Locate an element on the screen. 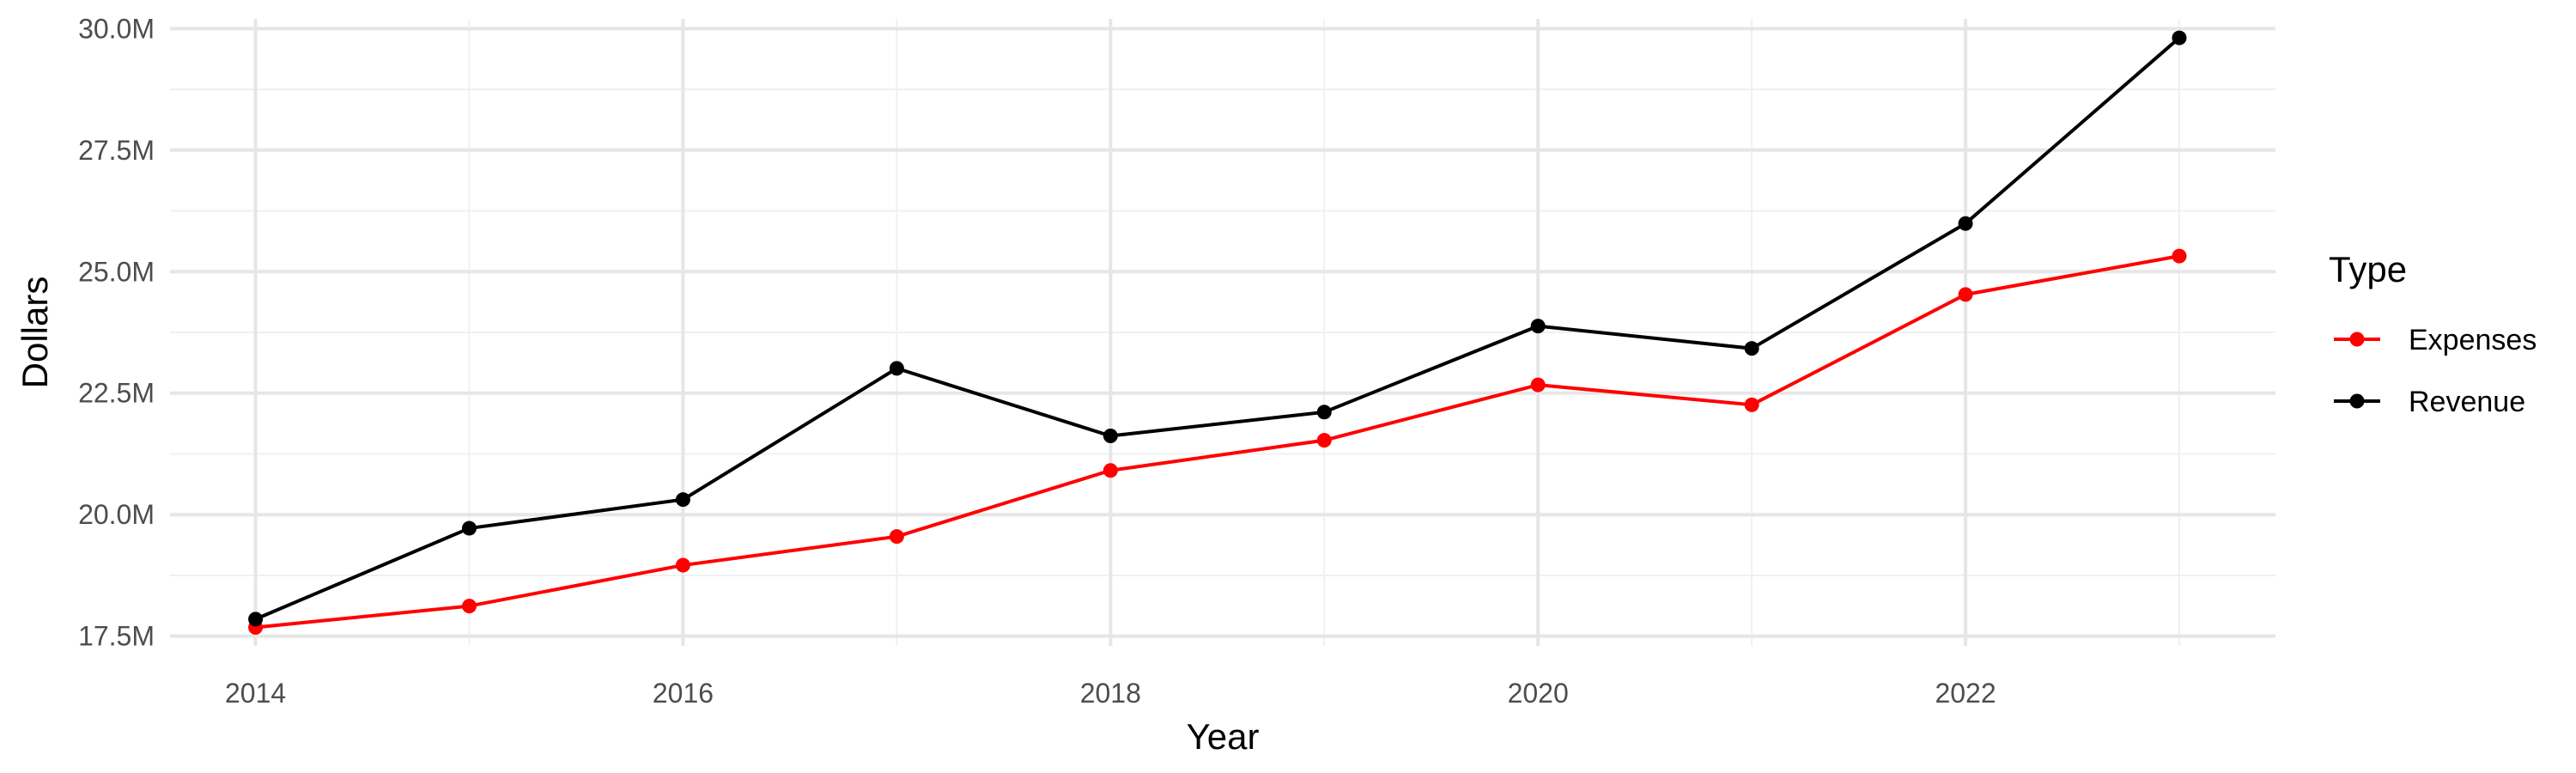 Image resolution: width=2576 pixels, height=773 pixels. x-tick-label: 2018 is located at coordinates (1111, 693).